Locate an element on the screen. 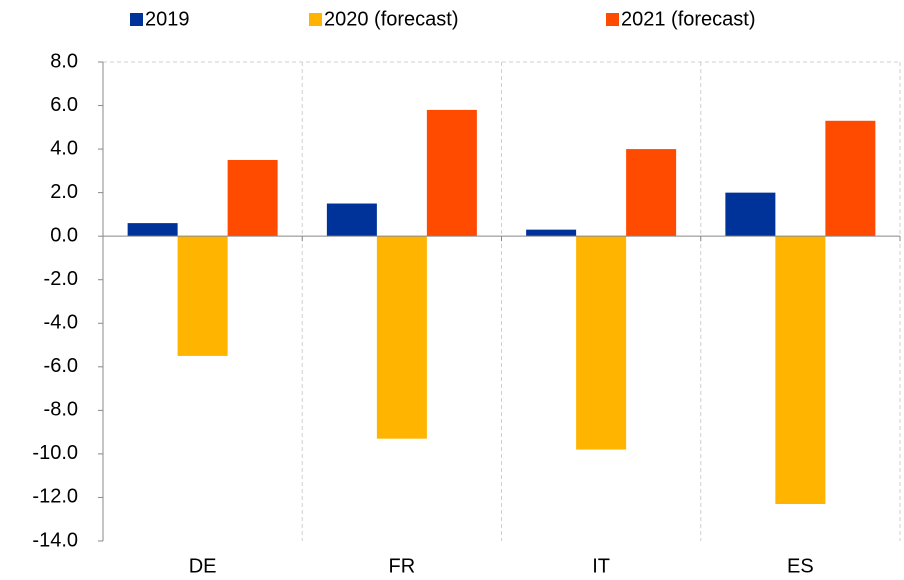 This screenshot has width=904, height=580. y-tick-label: -6.0 is located at coordinates (61, 366).